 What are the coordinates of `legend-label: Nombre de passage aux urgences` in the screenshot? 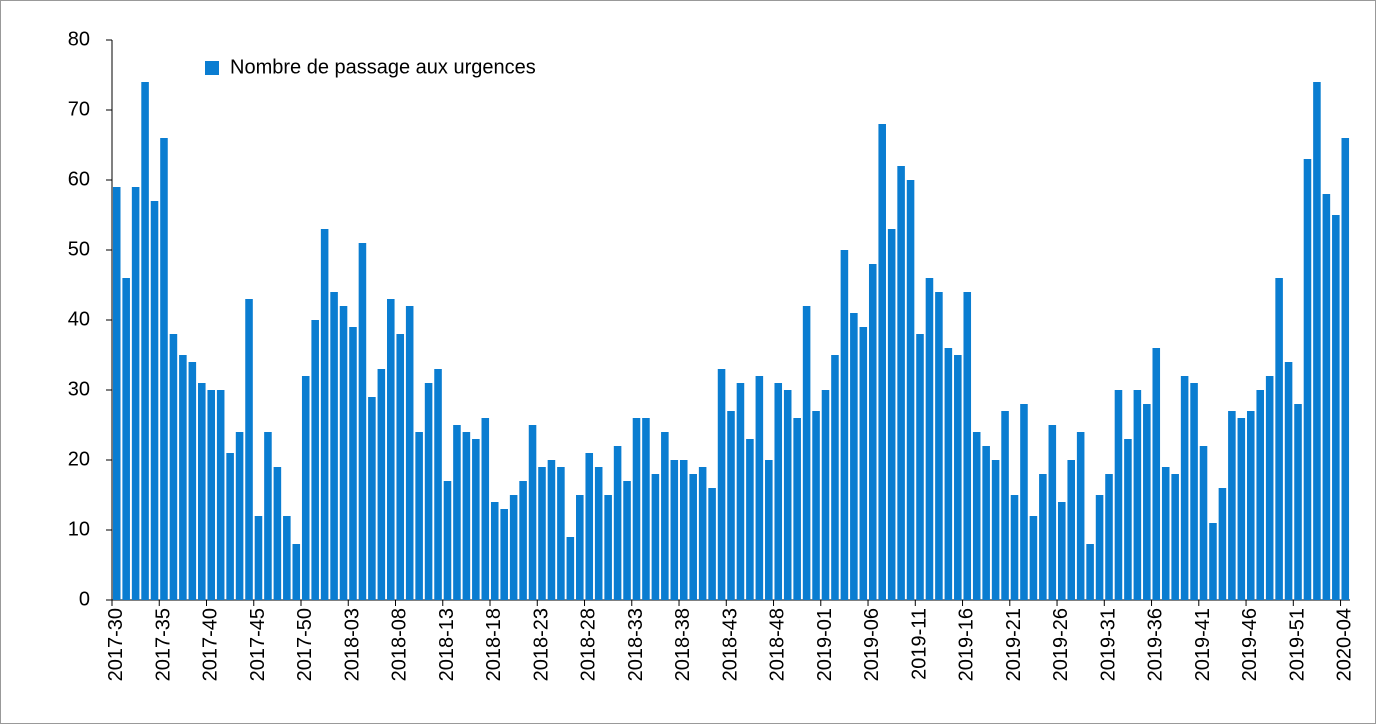 It's located at (383, 67).